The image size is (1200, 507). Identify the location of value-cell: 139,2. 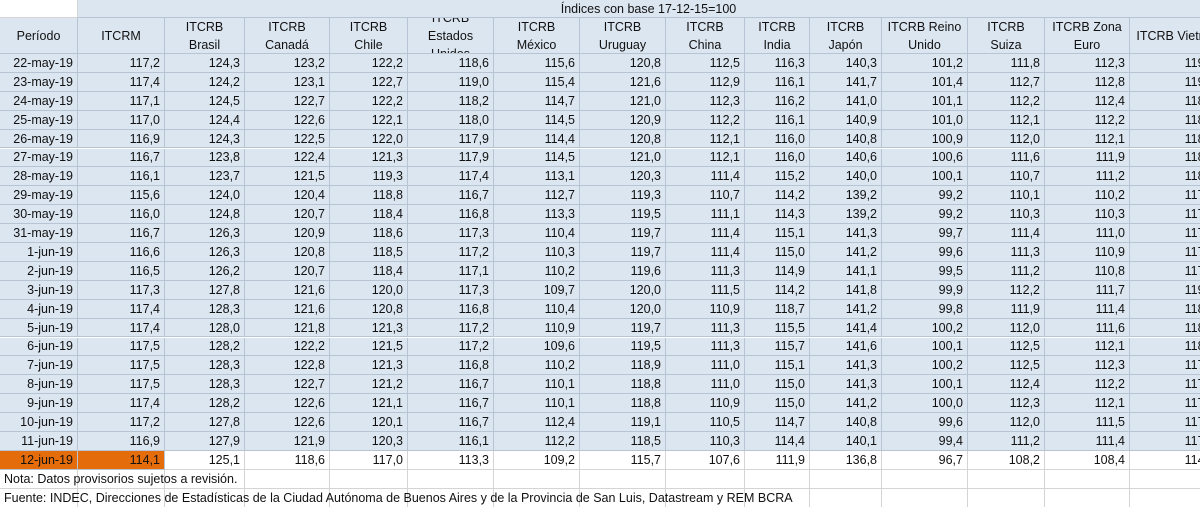
(846, 215).